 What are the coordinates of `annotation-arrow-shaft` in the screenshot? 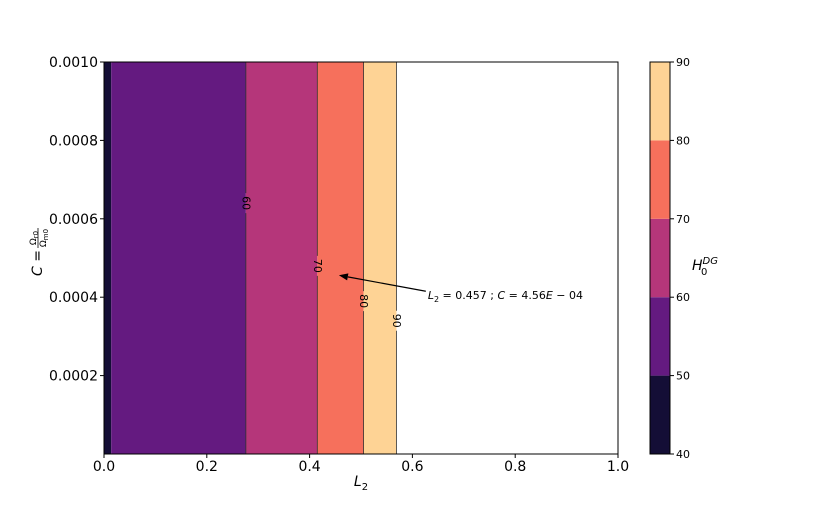 It's located at (386, 284).